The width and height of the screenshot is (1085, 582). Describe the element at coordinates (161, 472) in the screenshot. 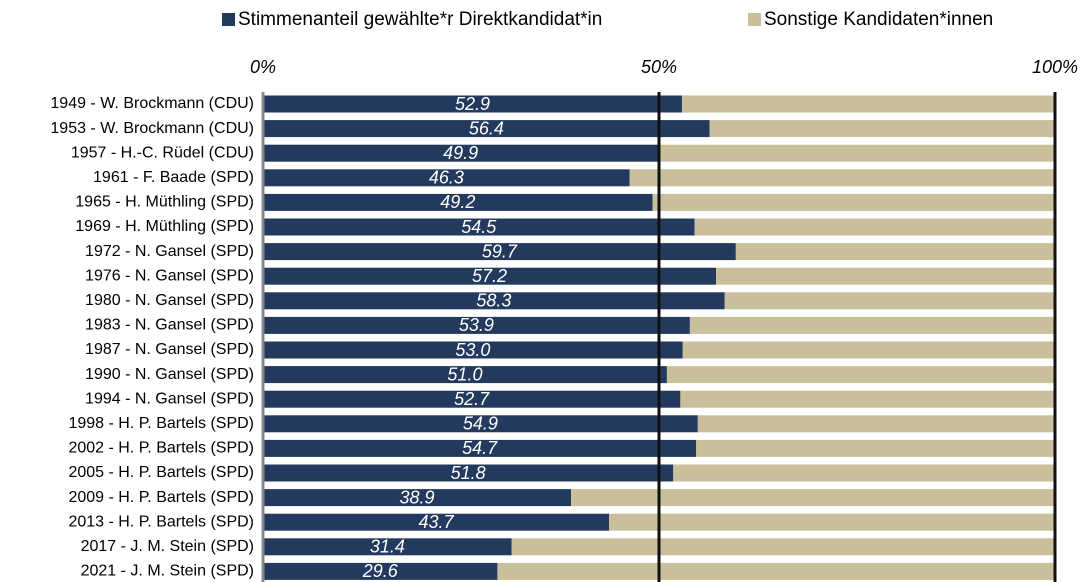

I see `y-tick-label: 2005 - H. P. Bartels (SPD)` at that location.